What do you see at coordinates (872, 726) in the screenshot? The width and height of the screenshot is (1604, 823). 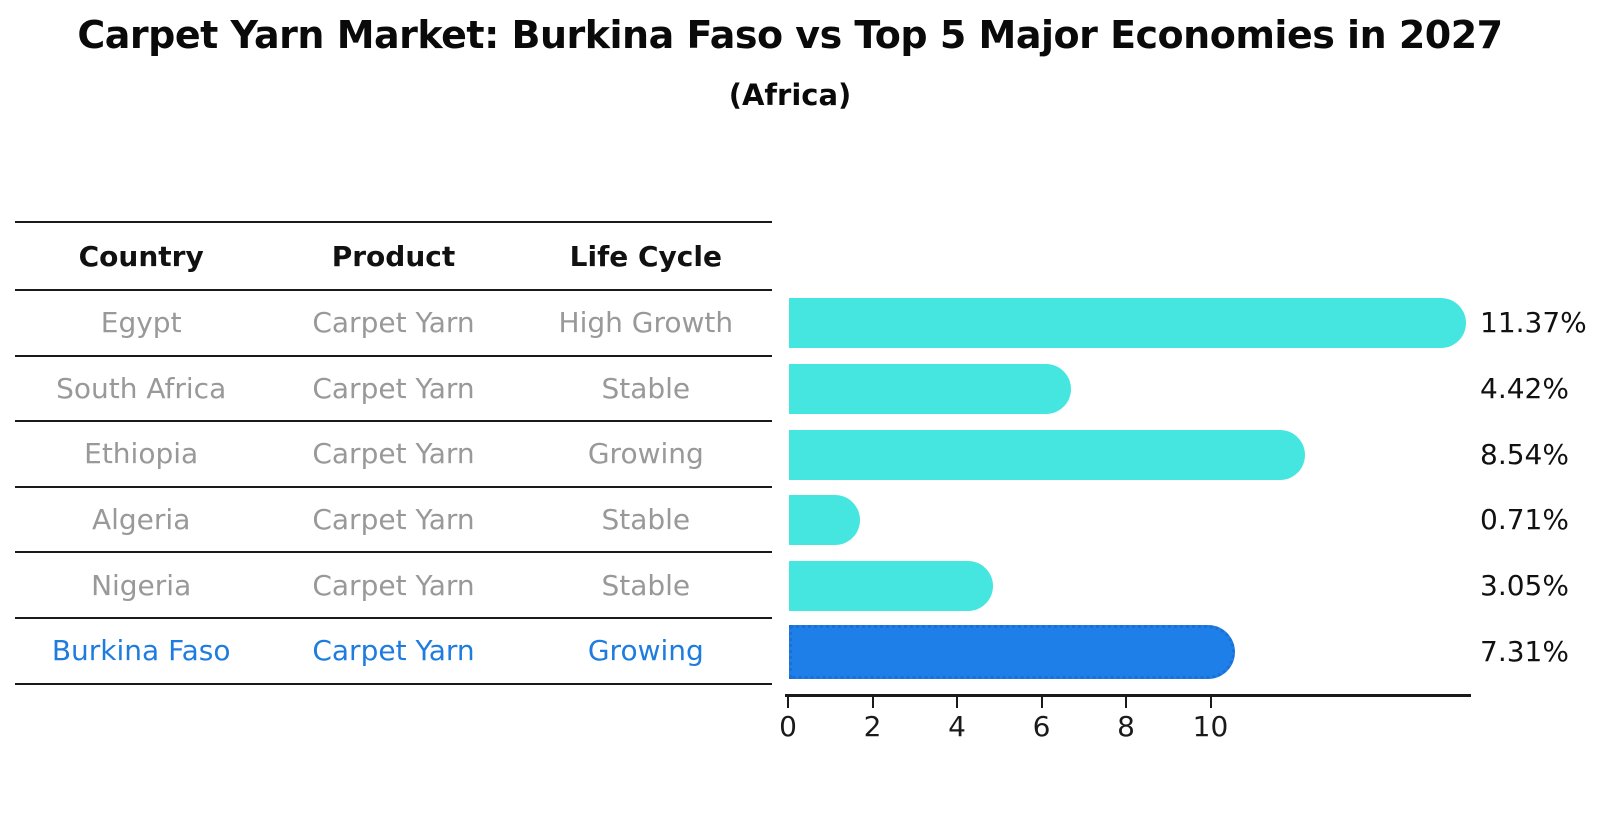 I see `x-tick-label-2: 2` at bounding box center [872, 726].